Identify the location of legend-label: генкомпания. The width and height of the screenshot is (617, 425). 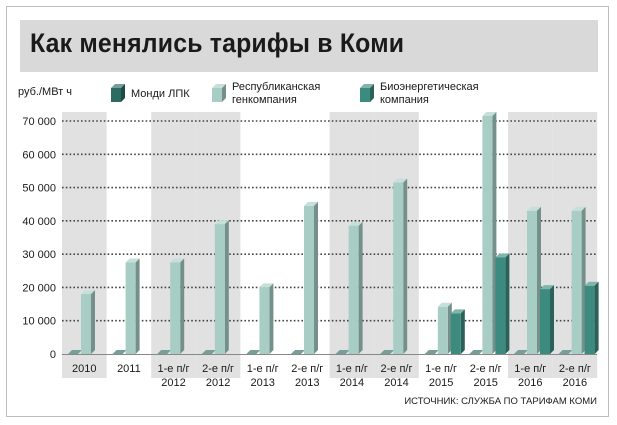
(264, 100).